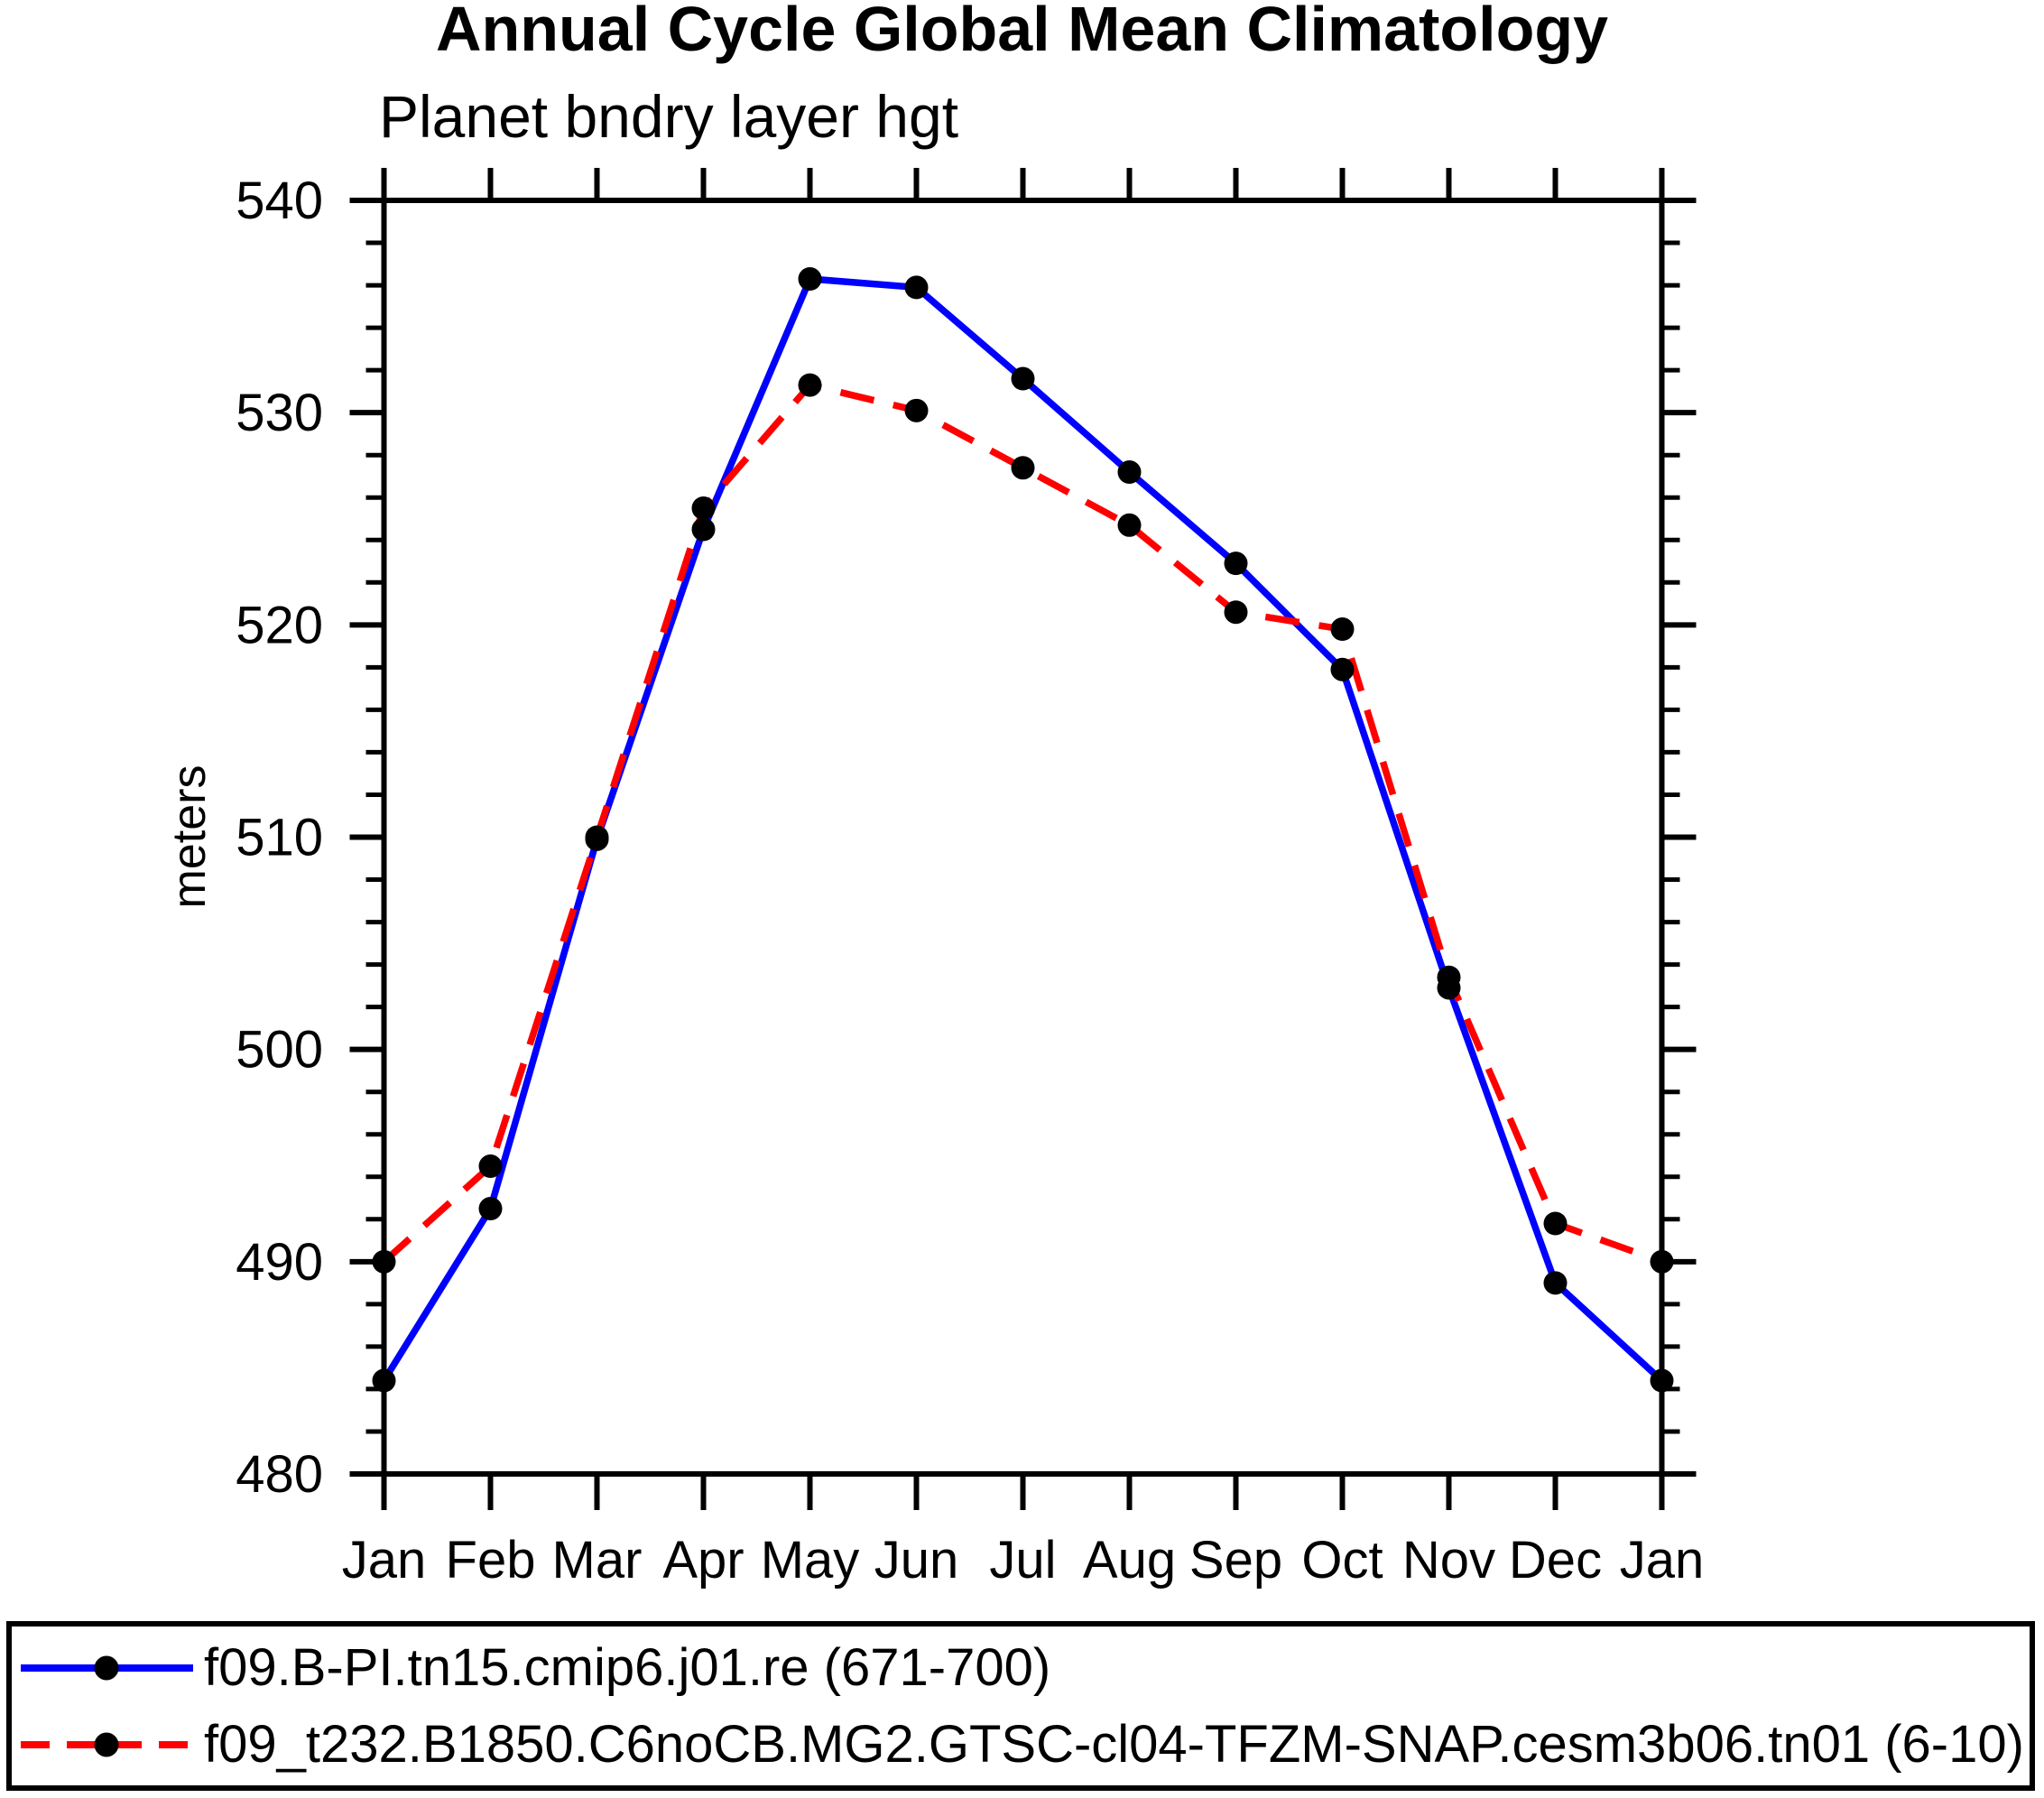 This screenshot has width=2044, height=1798. I want to click on x-tick-label: Aug, so click(1129, 1560).